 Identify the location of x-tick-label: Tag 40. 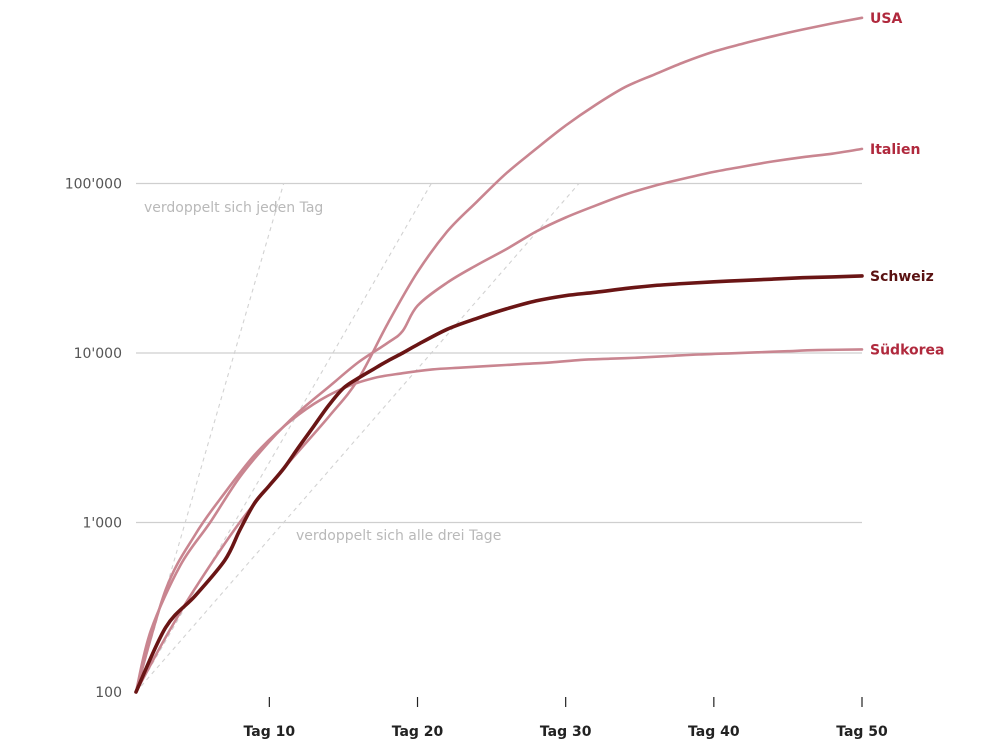
(714, 732).